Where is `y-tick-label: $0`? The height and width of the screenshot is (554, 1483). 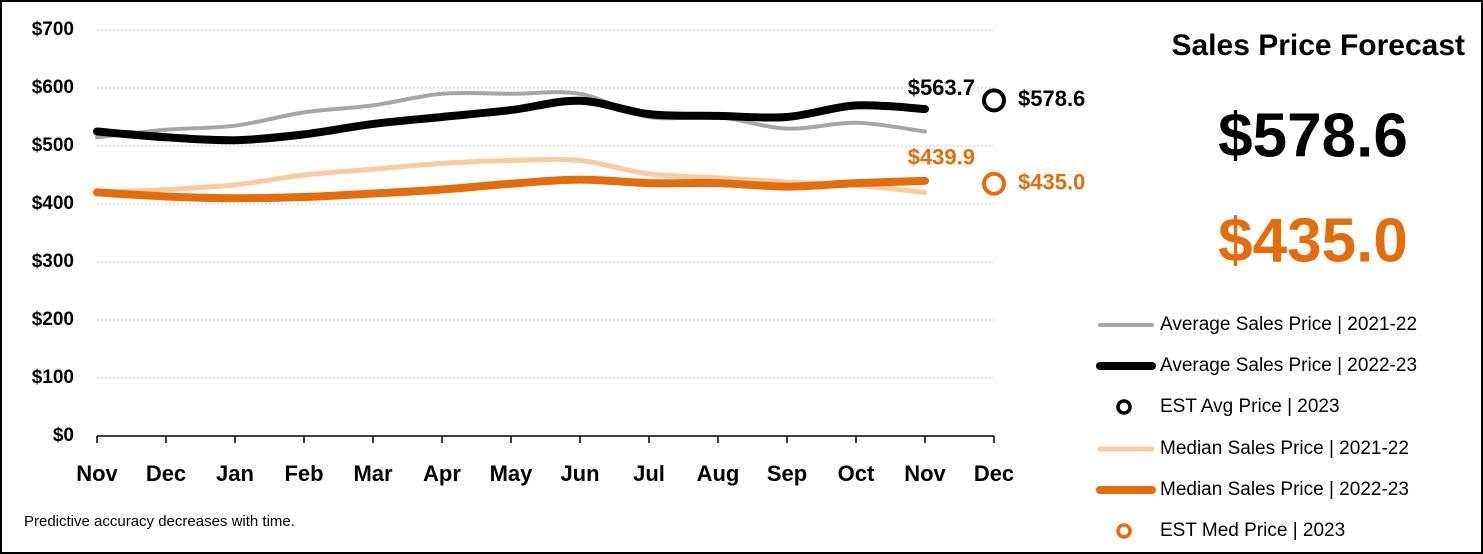 y-tick-label: $0 is located at coordinates (63, 435).